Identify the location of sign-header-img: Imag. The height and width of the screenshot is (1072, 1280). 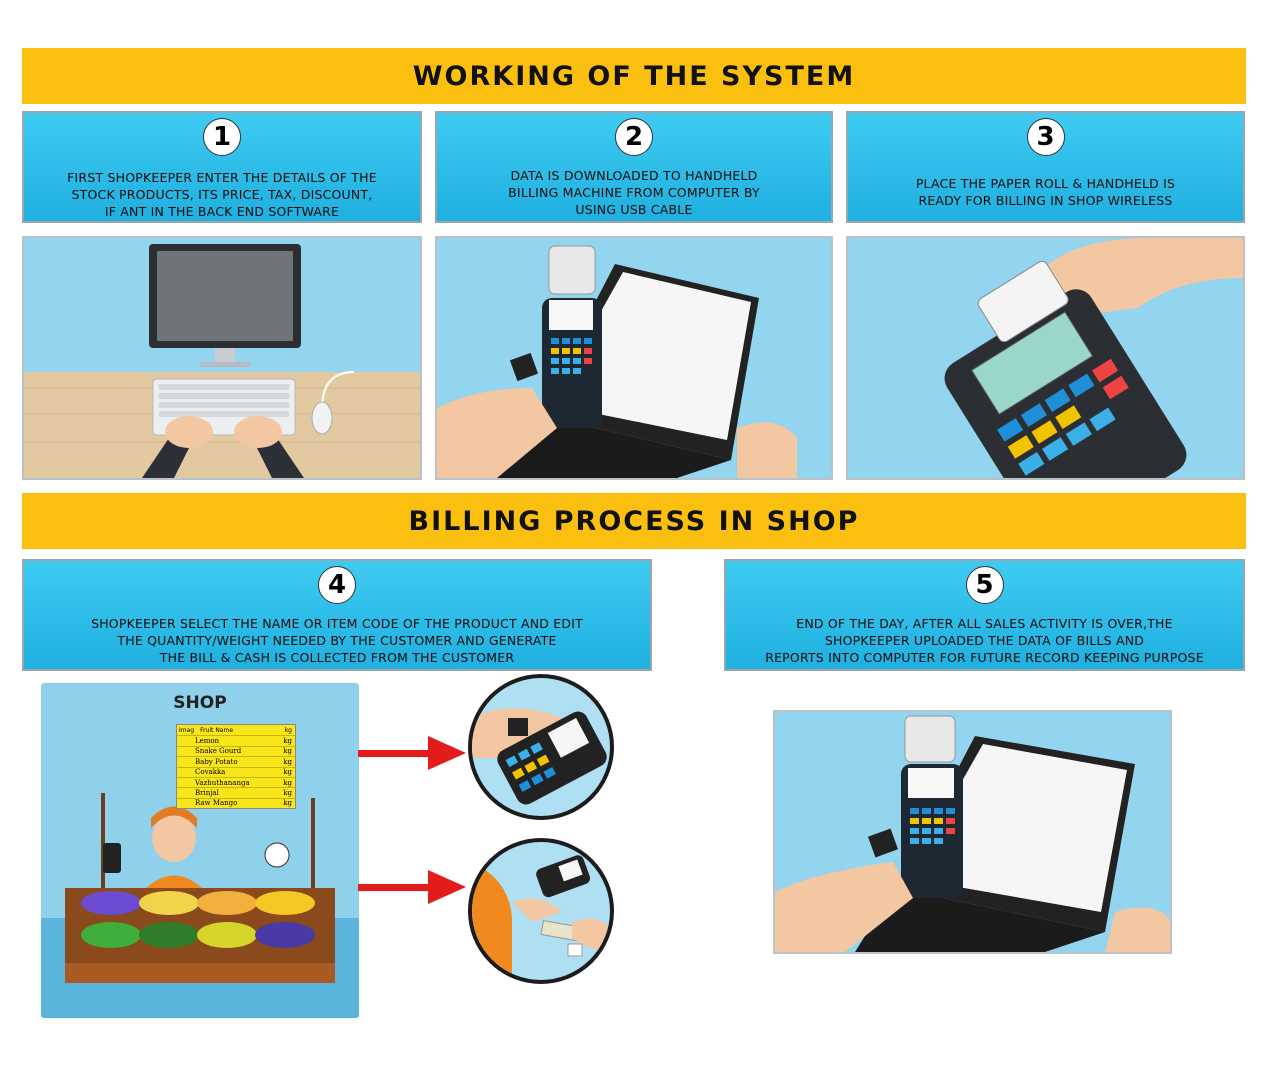
(187, 730).